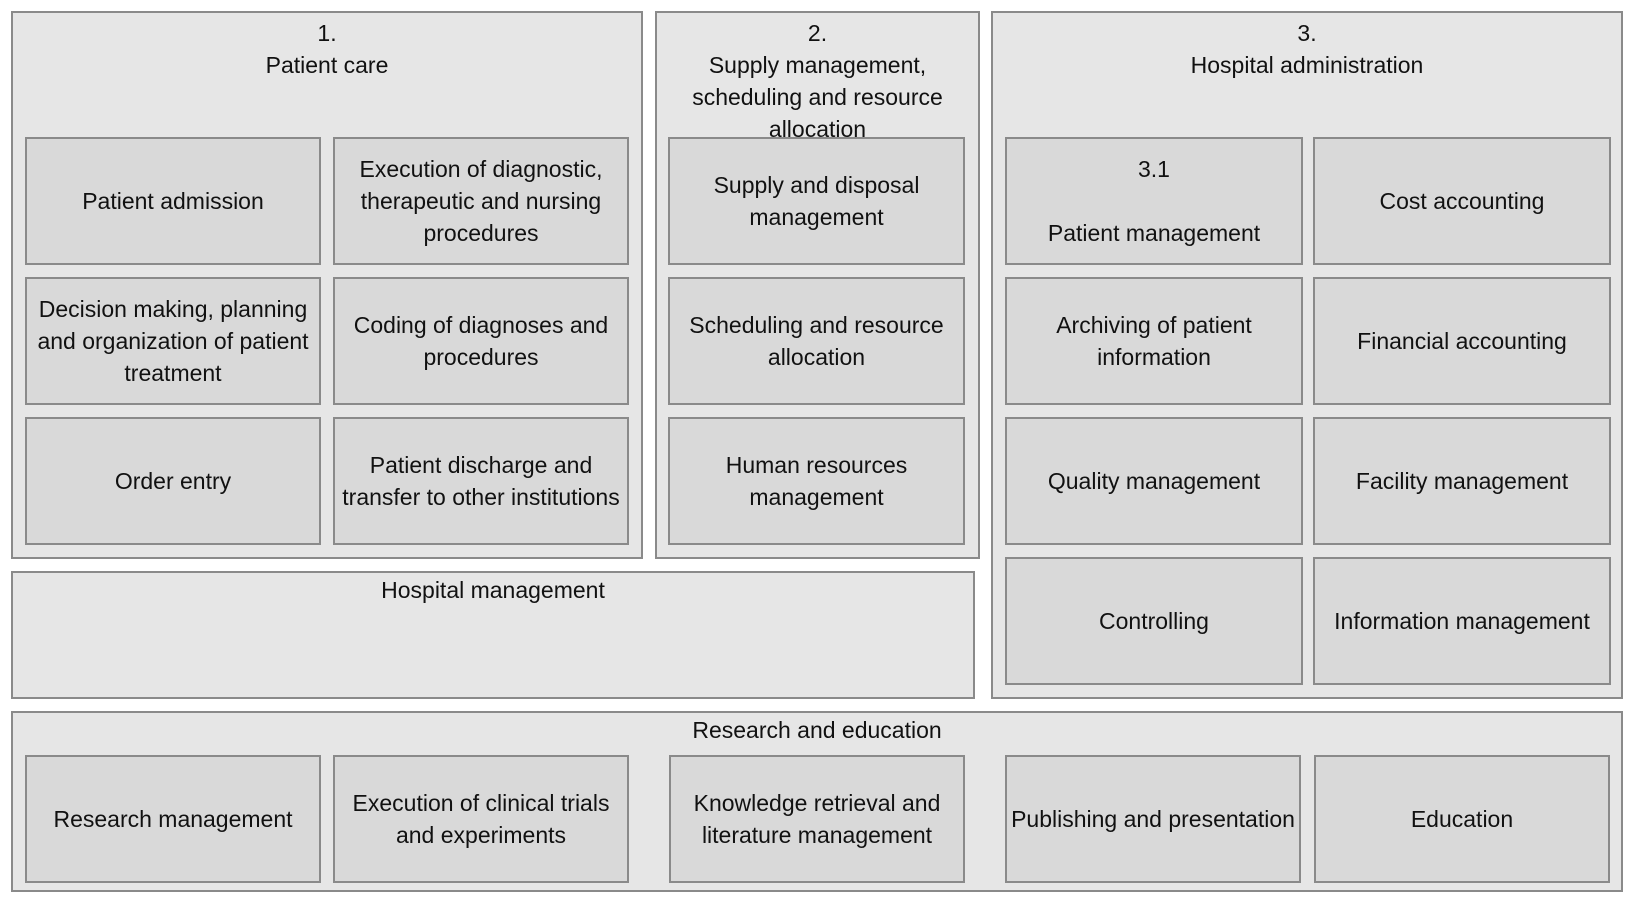 The image size is (1634, 902). What do you see at coordinates (1307, 65) in the screenshot?
I see `hospital-administration-title: Hospital administration` at bounding box center [1307, 65].